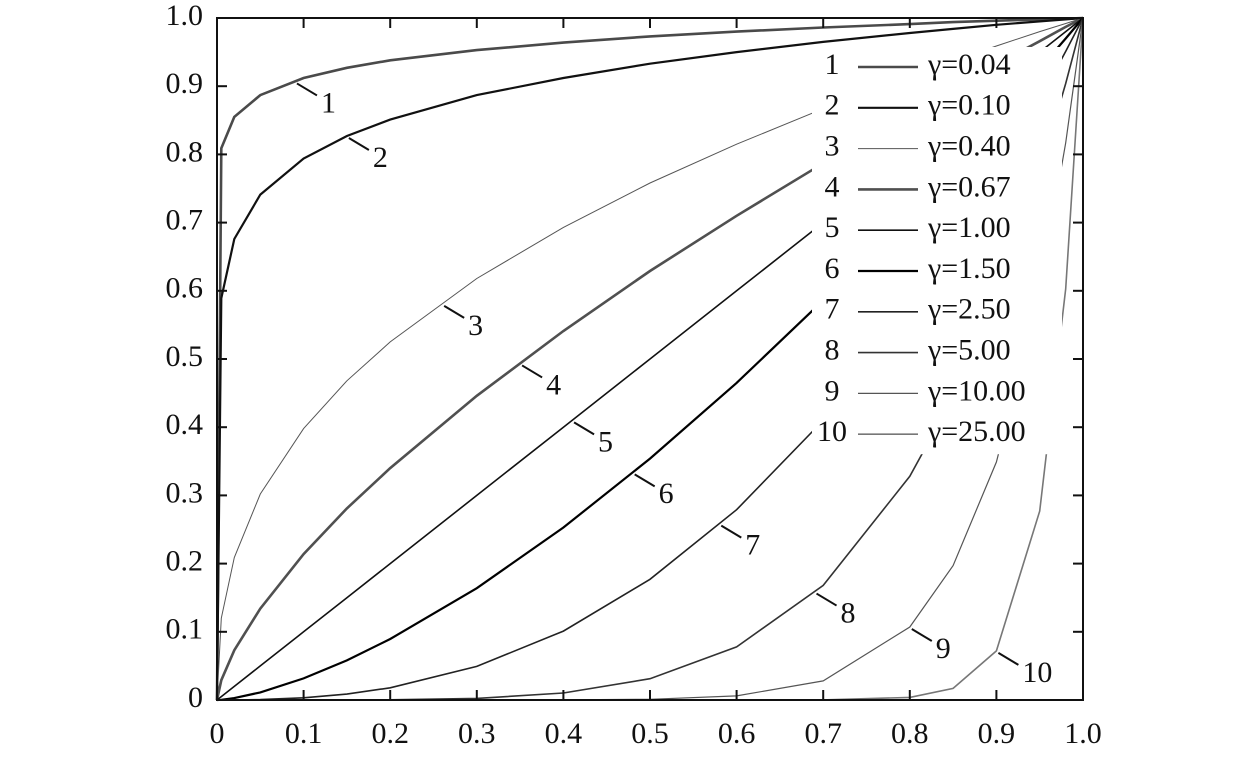 The image size is (1260, 760). Describe the element at coordinates (304, 733) in the screenshot. I see `x-tick-label: 0.1` at that location.